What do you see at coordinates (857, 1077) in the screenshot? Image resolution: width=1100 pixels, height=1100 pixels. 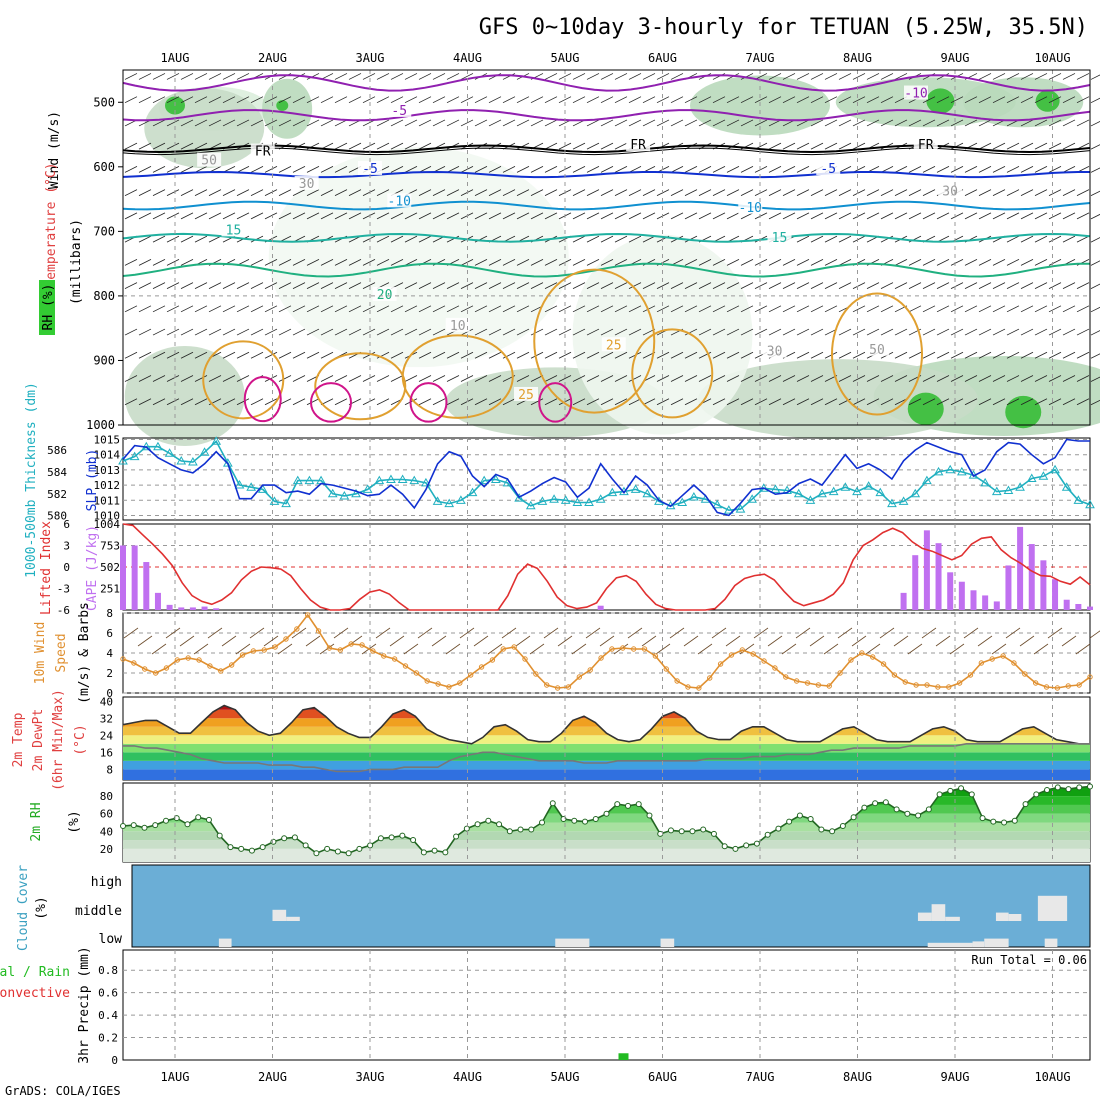 I see `x-tick-bottom: 8AUG` at bounding box center [857, 1077].